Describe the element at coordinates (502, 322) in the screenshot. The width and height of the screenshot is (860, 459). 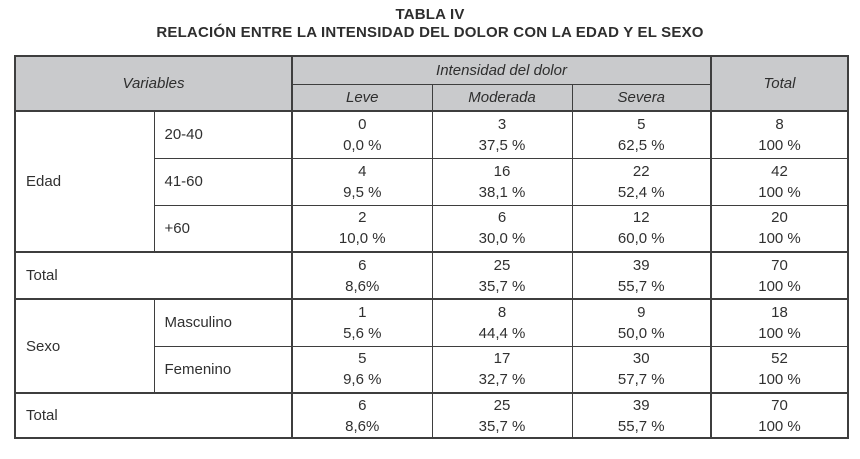
I see `data-cell-moderada: 8 44,4 %` at that location.